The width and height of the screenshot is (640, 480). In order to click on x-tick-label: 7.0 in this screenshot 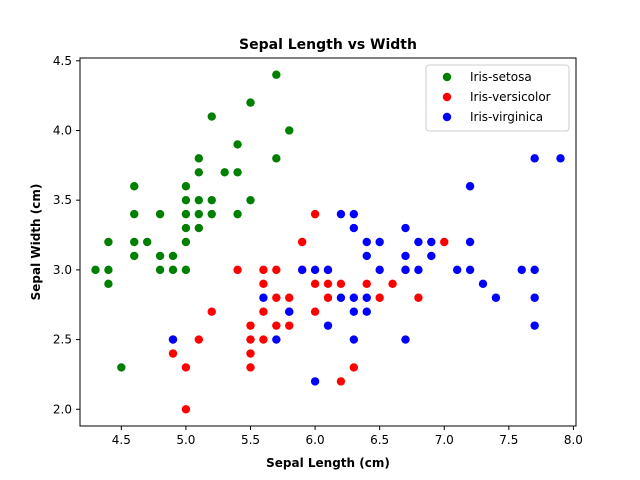, I will do `click(444, 440)`.